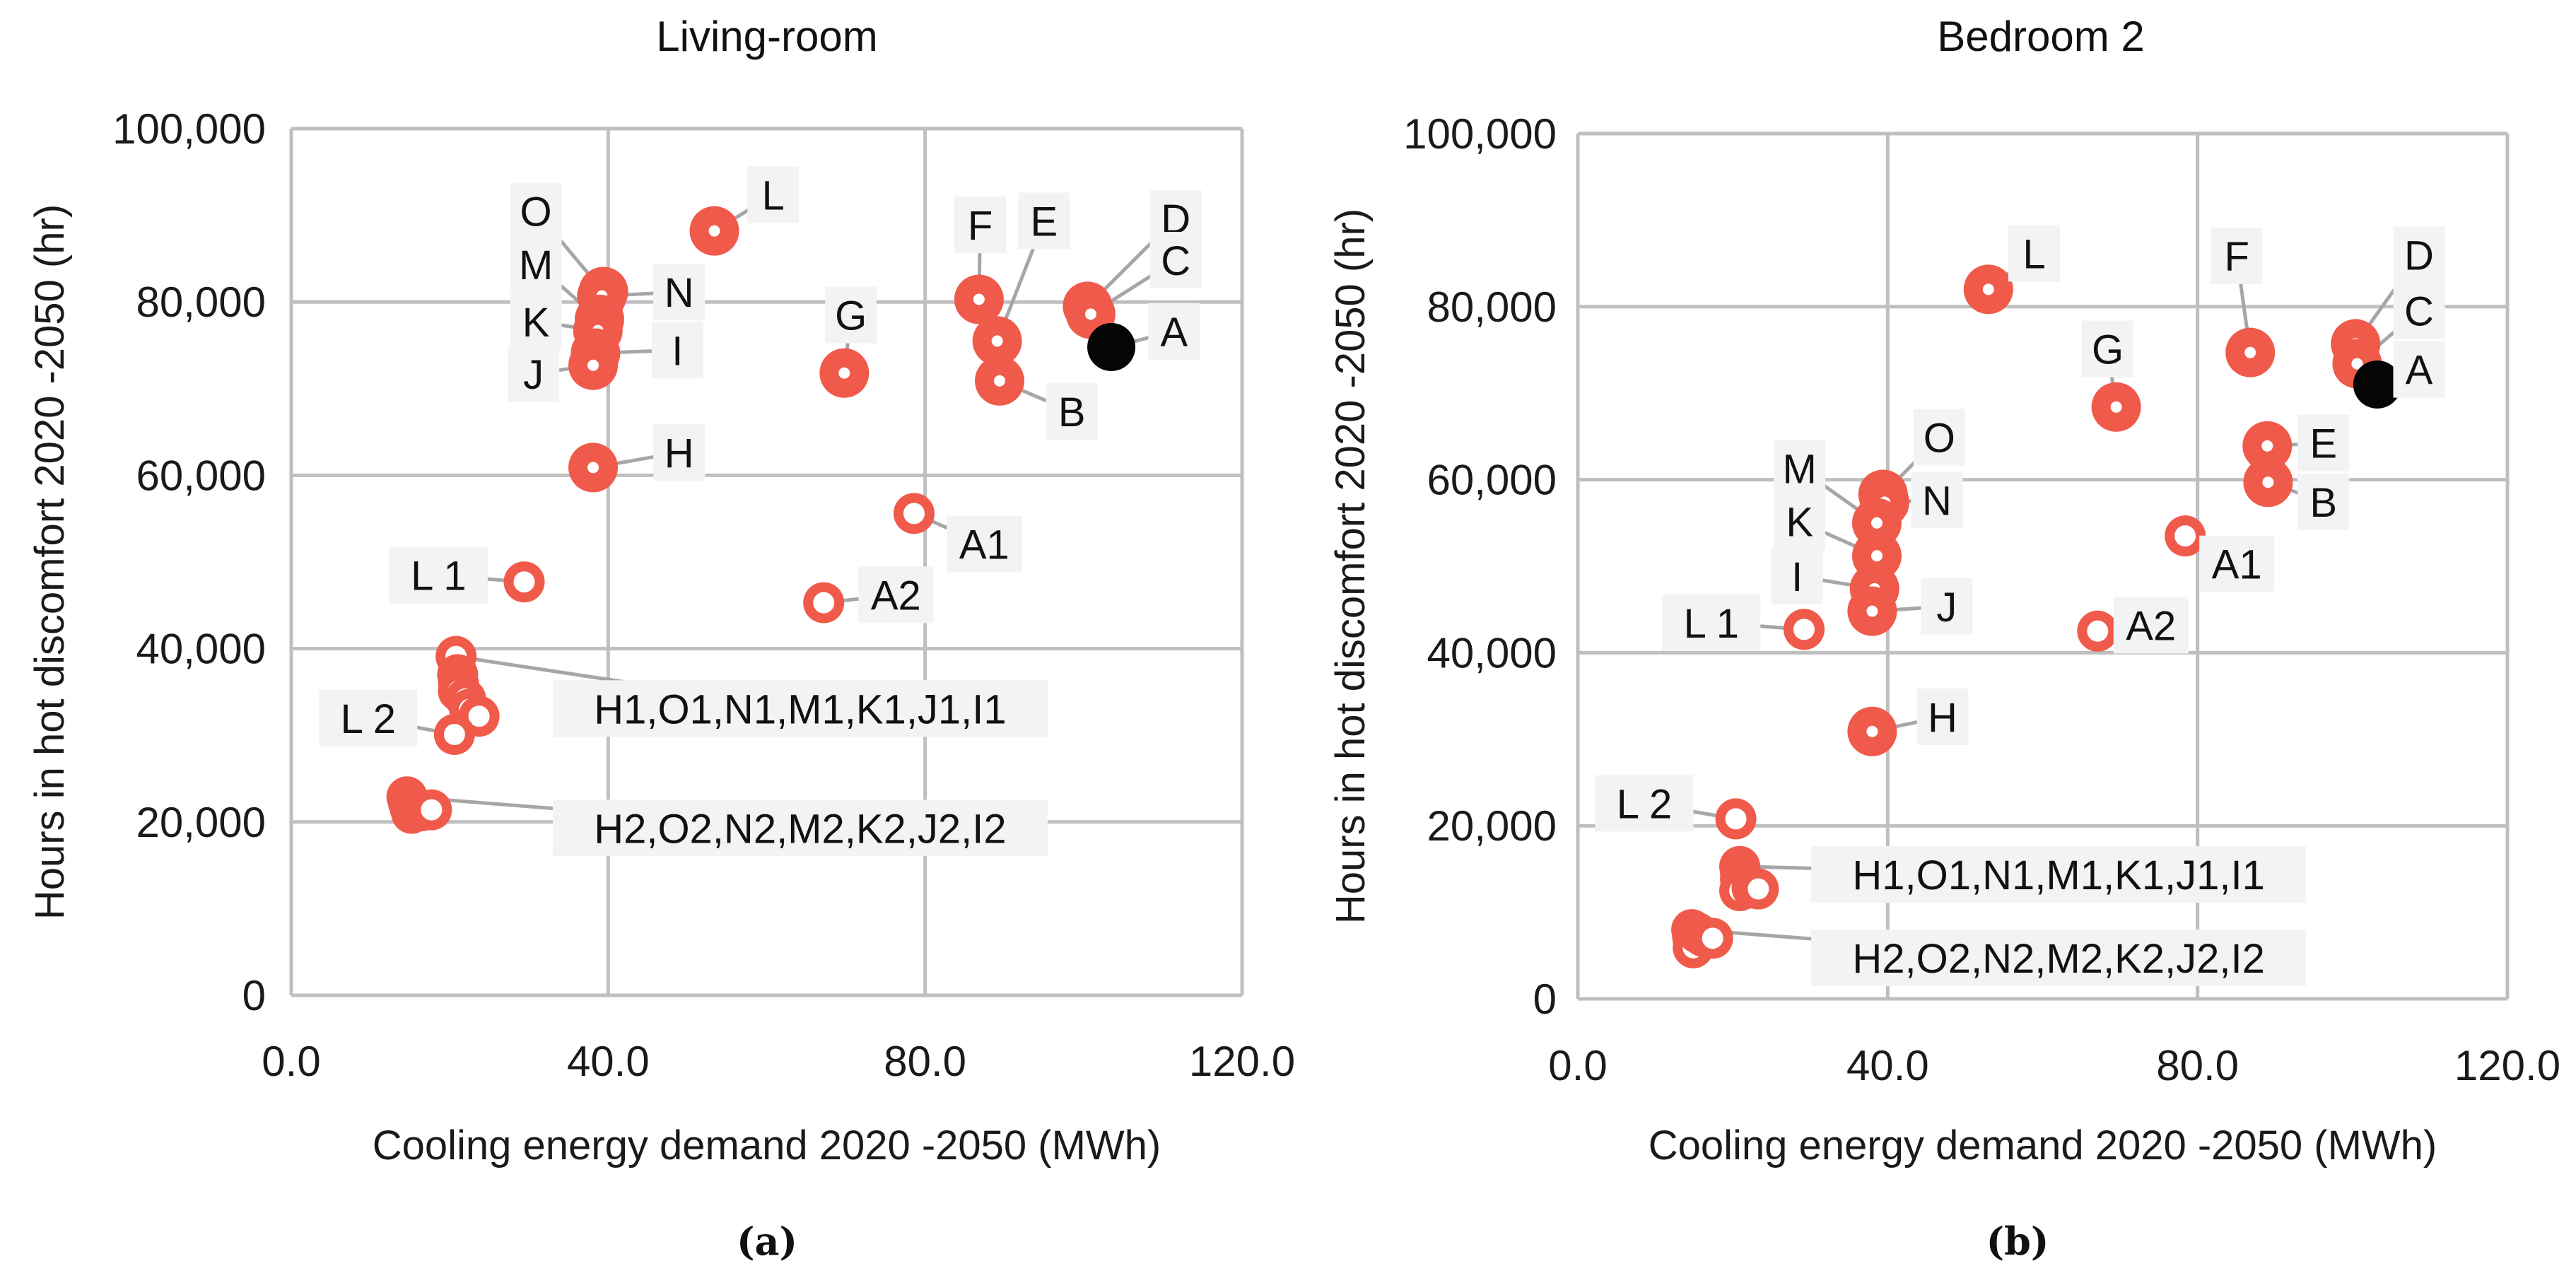 The height and width of the screenshot is (1283, 2576). Describe the element at coordinates (189, 129) in the screenshot. I see `y-tick-label: 100,000` at that location.